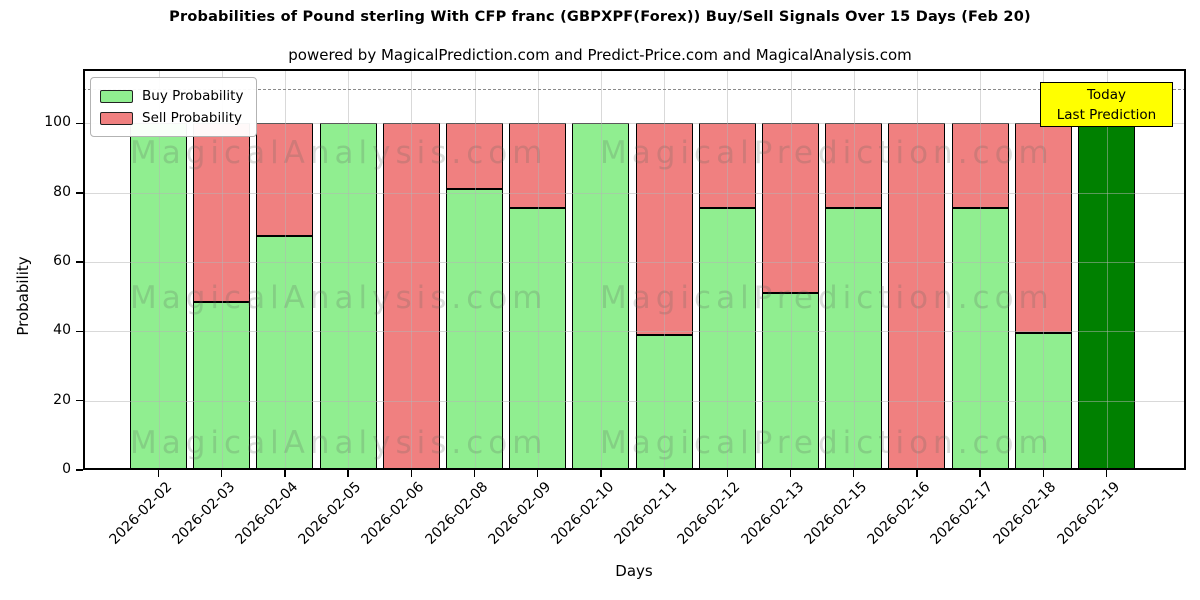 Image resolution: width=1200 pixels, height=600 pixels. I want to click on x-tick-label: 2026-02-05, so click(330, 513).